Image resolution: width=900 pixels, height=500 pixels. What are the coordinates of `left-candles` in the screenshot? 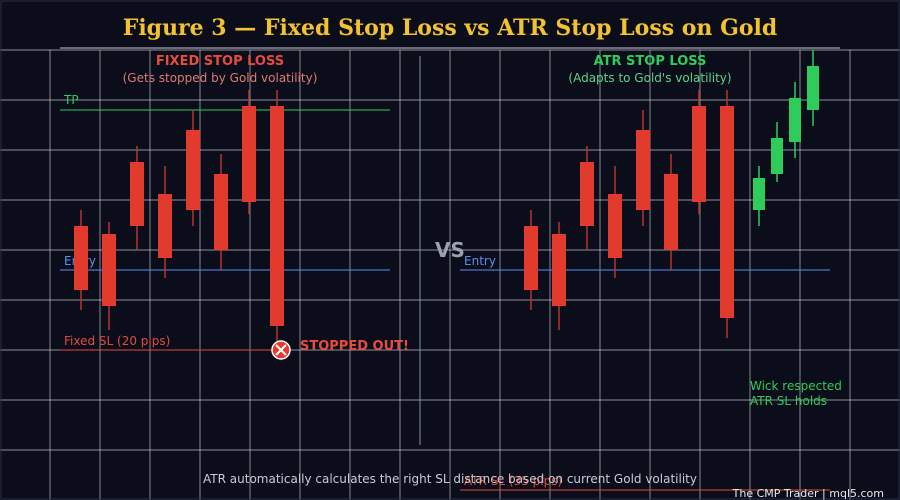 It's located at (179, 216).